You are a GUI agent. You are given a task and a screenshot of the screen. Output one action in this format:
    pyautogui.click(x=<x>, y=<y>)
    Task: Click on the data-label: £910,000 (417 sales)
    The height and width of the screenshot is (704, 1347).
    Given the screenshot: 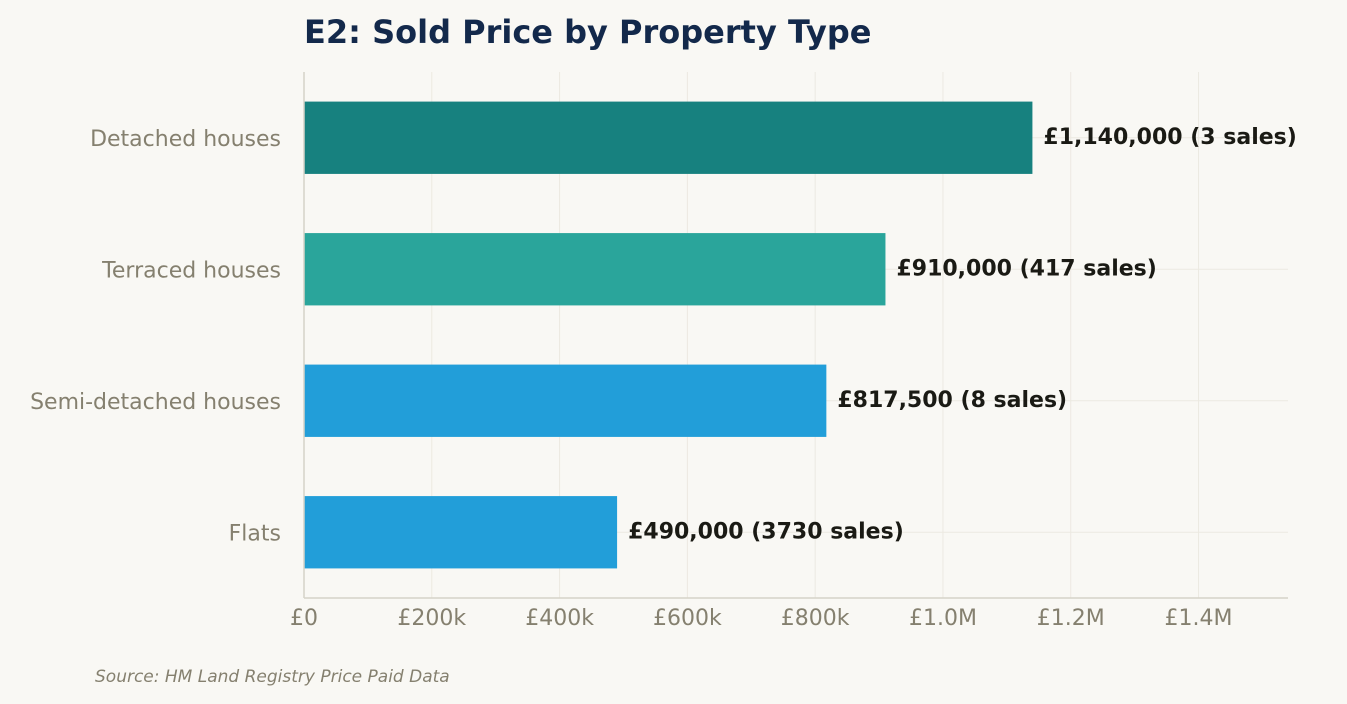 What is the action you would take?
    pyautogui.click(x=1026, y=268)
    